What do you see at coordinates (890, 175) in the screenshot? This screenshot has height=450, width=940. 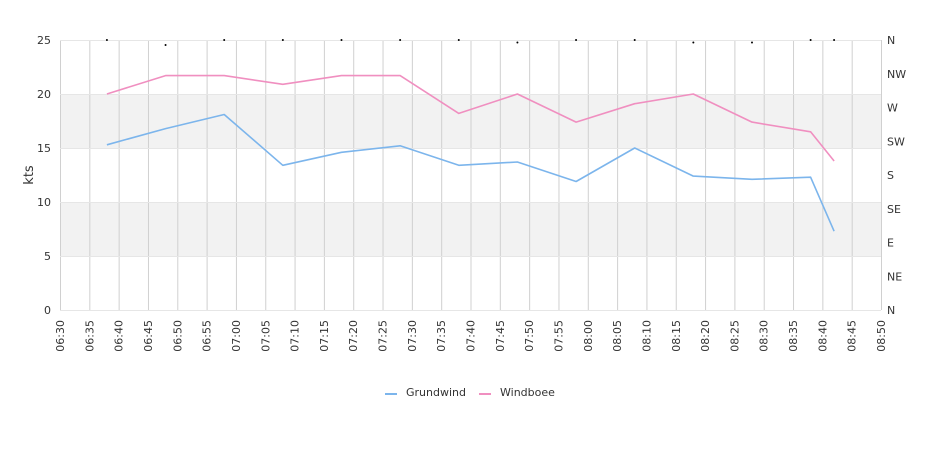 I see `y2-tick-label: S` at bounding box center [890, 175].